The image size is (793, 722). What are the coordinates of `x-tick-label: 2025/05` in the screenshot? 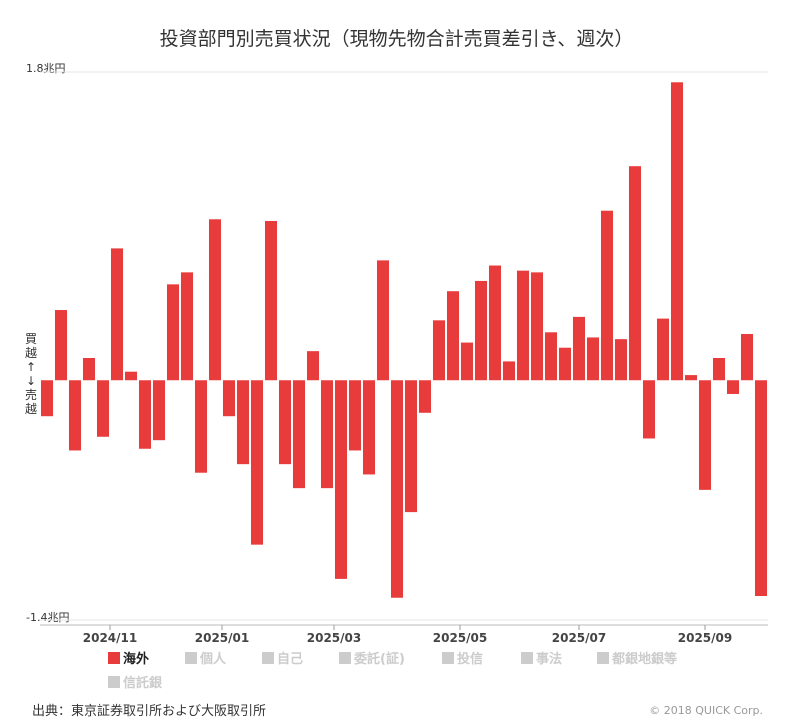 It's located at (460, 638).